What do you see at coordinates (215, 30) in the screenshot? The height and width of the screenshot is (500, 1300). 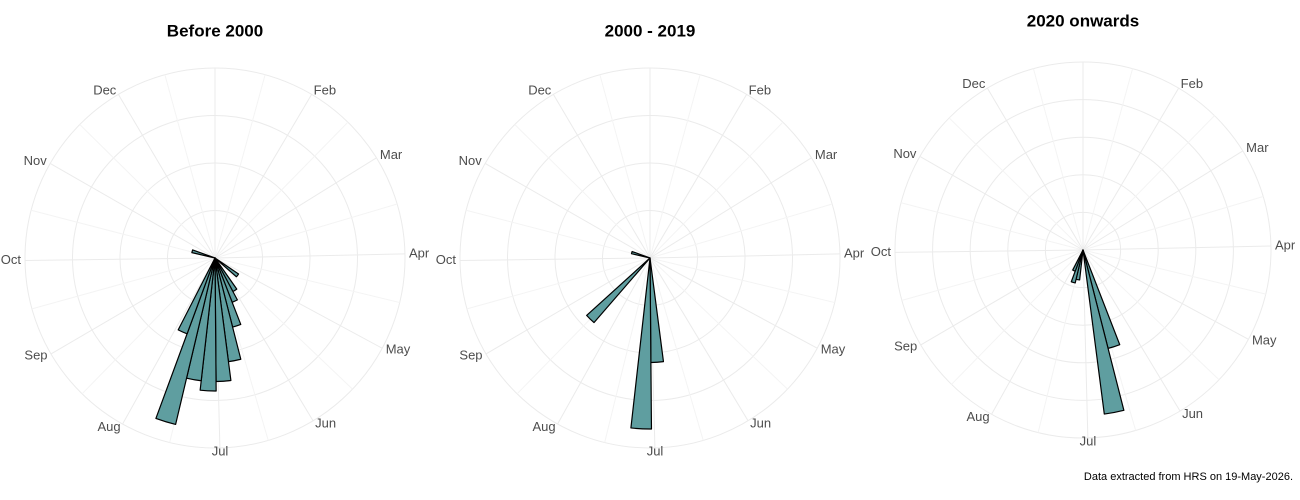 I see `panel-title: Before 2000` at bounding box center [215, 30].